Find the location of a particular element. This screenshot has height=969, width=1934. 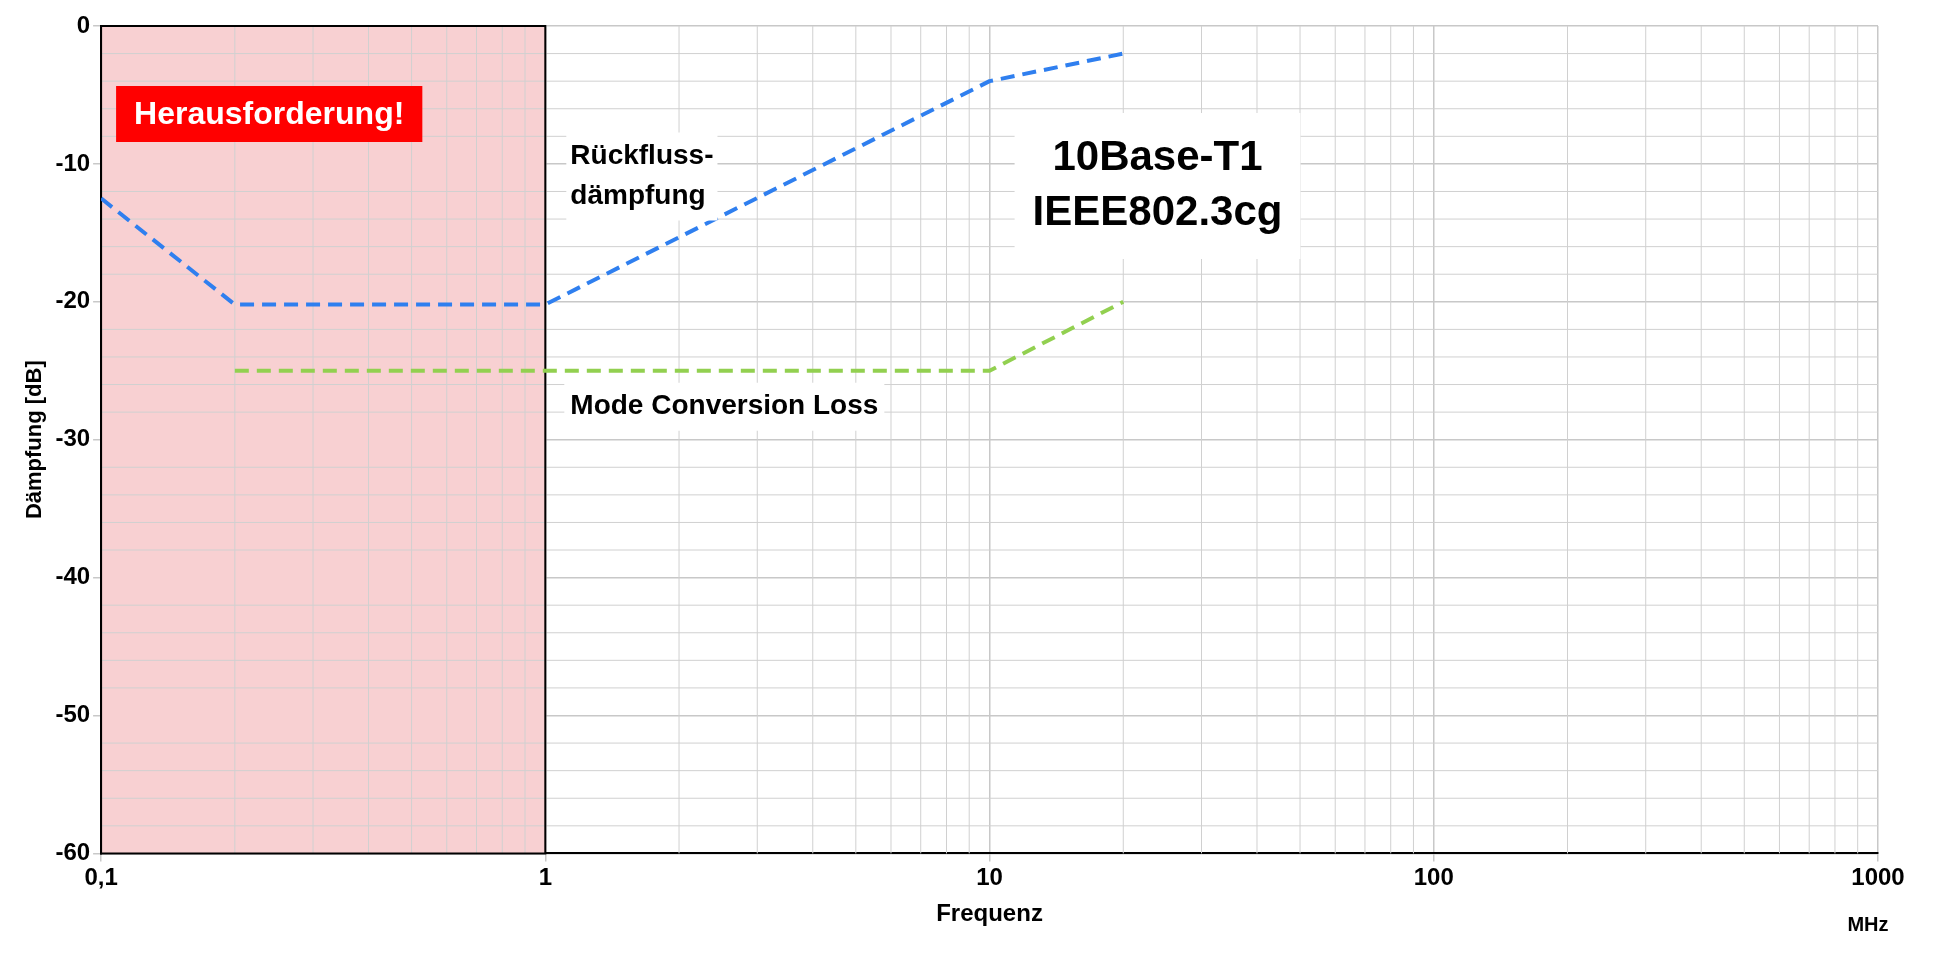

series-label: Mode Conversion Loss is located at coordinates (724, 405).